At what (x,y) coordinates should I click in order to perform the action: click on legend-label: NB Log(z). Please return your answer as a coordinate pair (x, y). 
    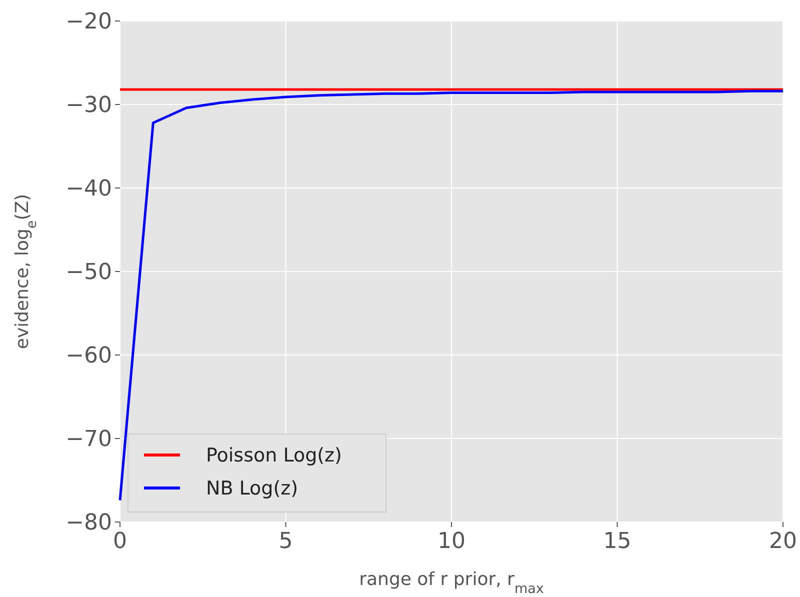
    Looking at the image, I should click on (252, 489).